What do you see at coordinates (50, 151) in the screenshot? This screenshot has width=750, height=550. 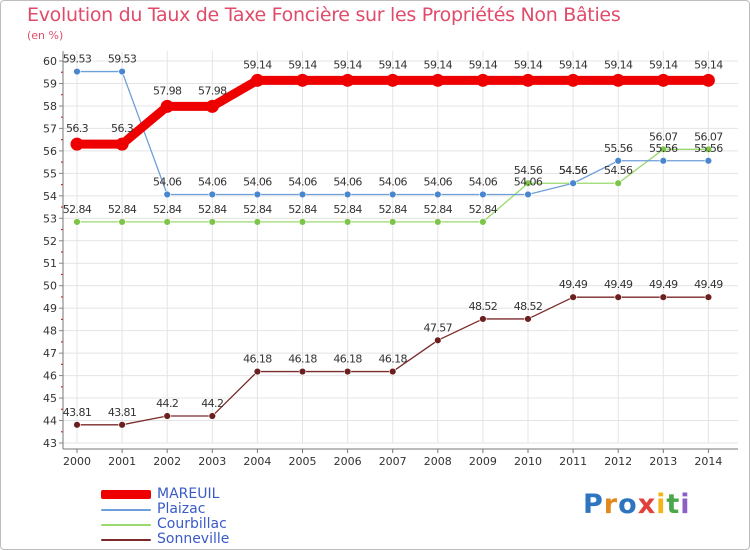 I see `y-tick-label: 56` at bounding box center [50, 151].